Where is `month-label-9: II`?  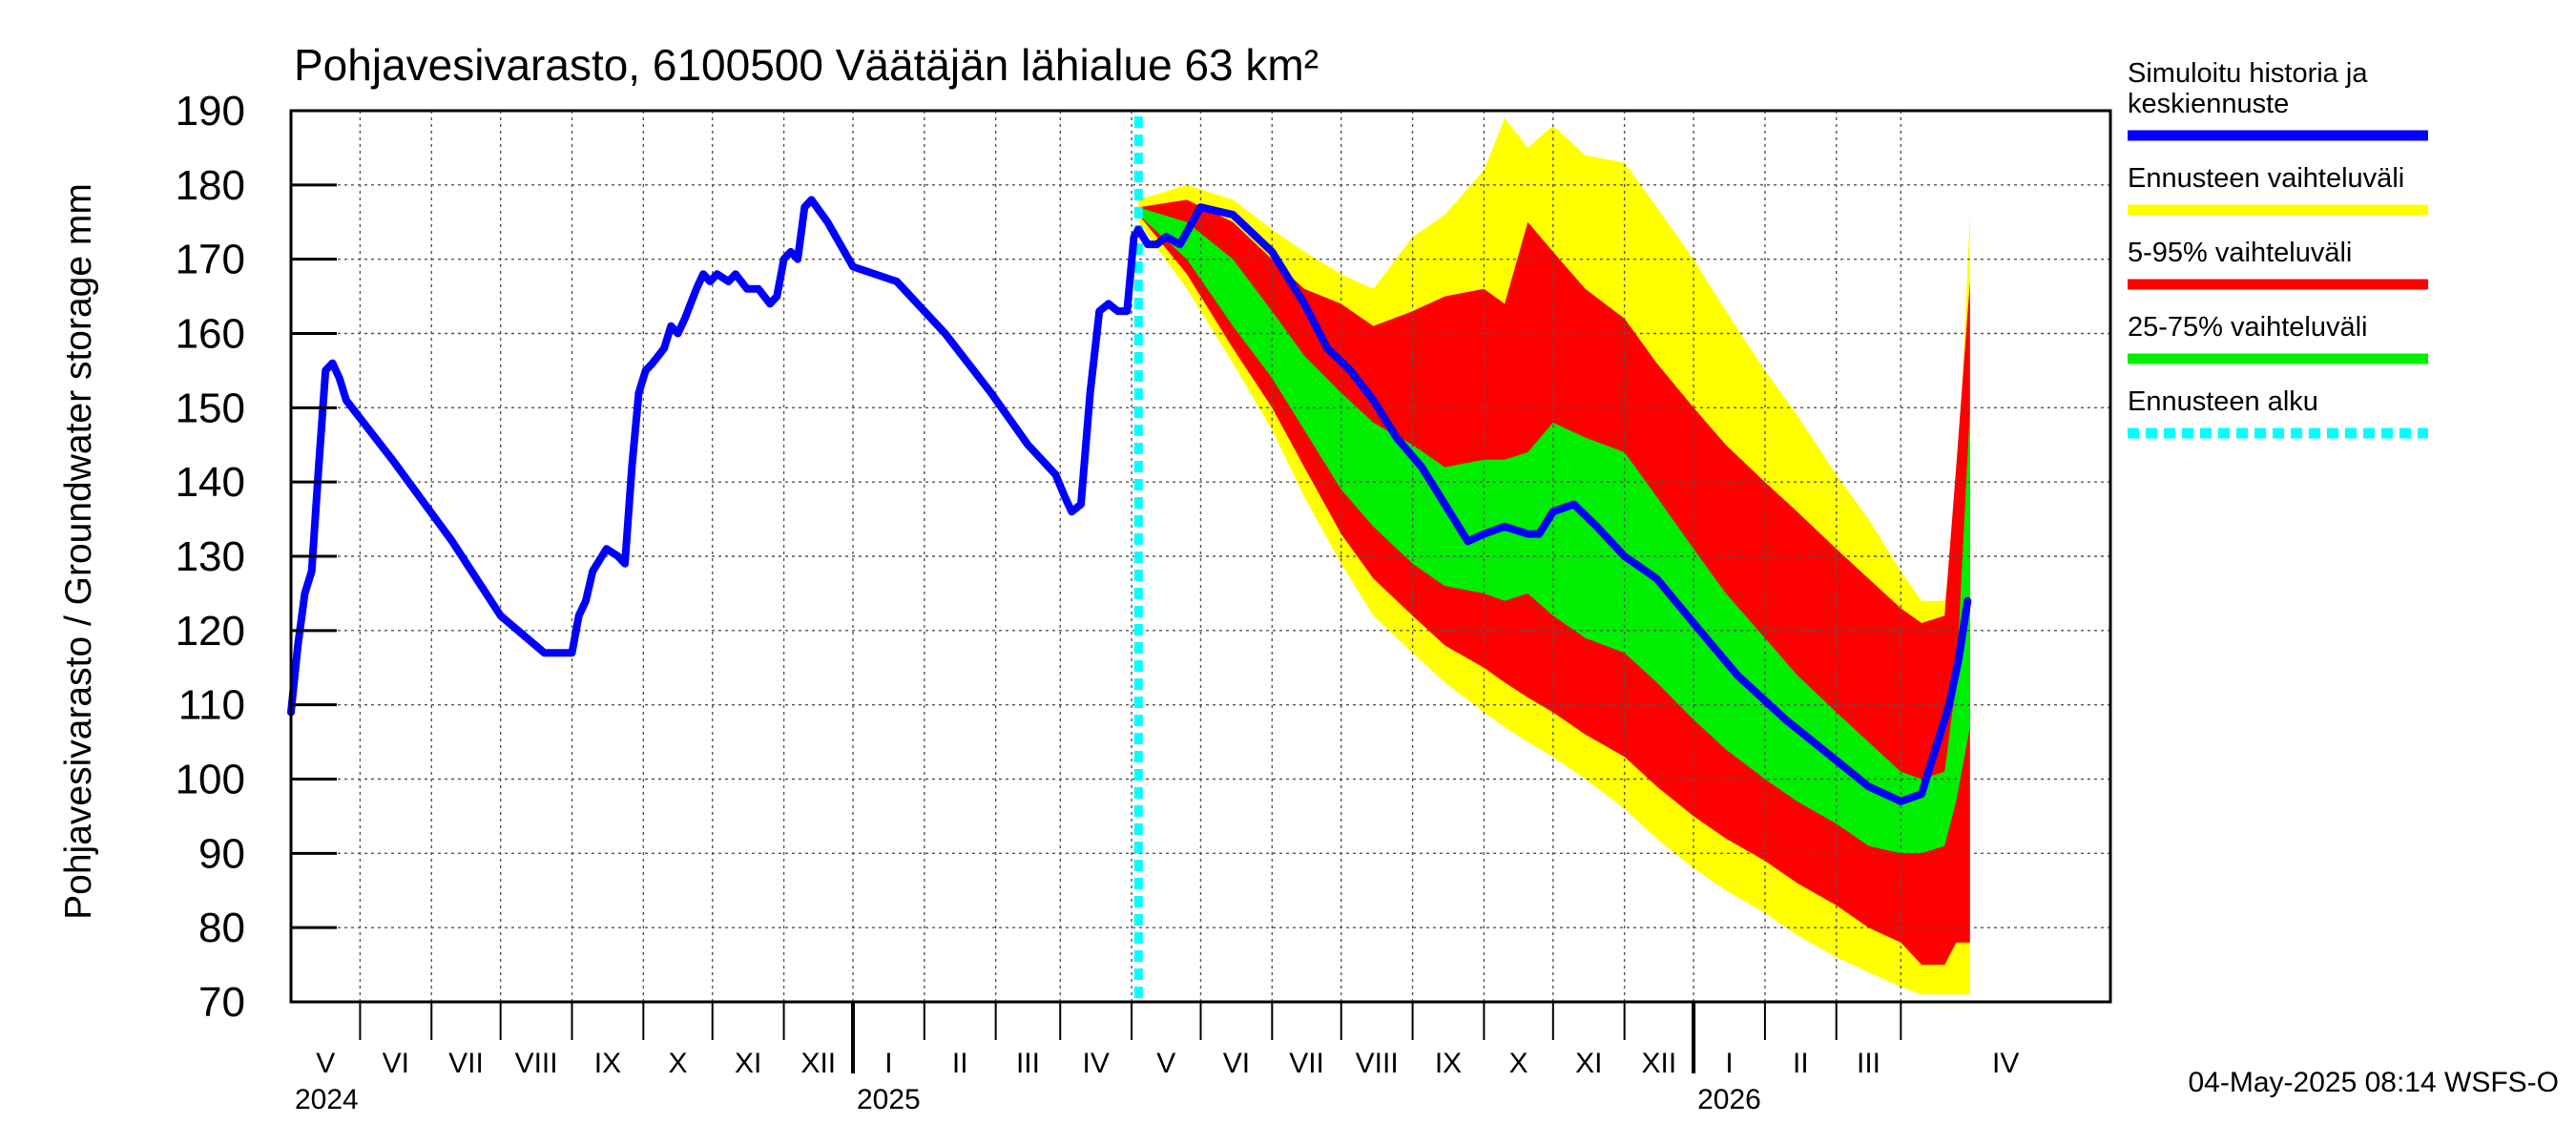 month-label-9: II is located at coordinates (960, 1064).